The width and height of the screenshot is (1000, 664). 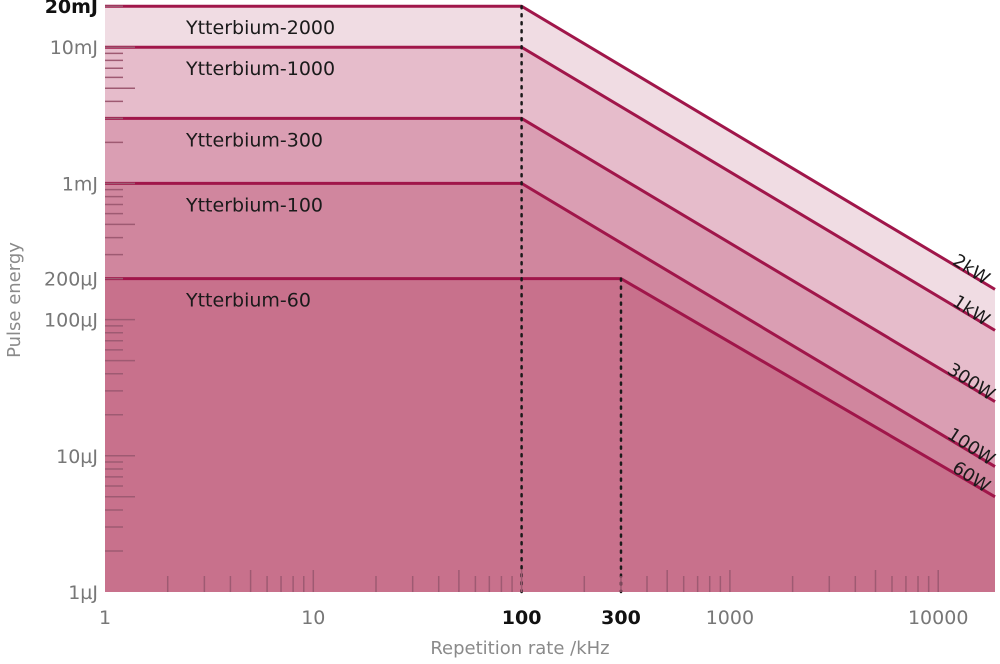 I want to click on y-tick-label: 10µJ, so click(x=77, y=457).